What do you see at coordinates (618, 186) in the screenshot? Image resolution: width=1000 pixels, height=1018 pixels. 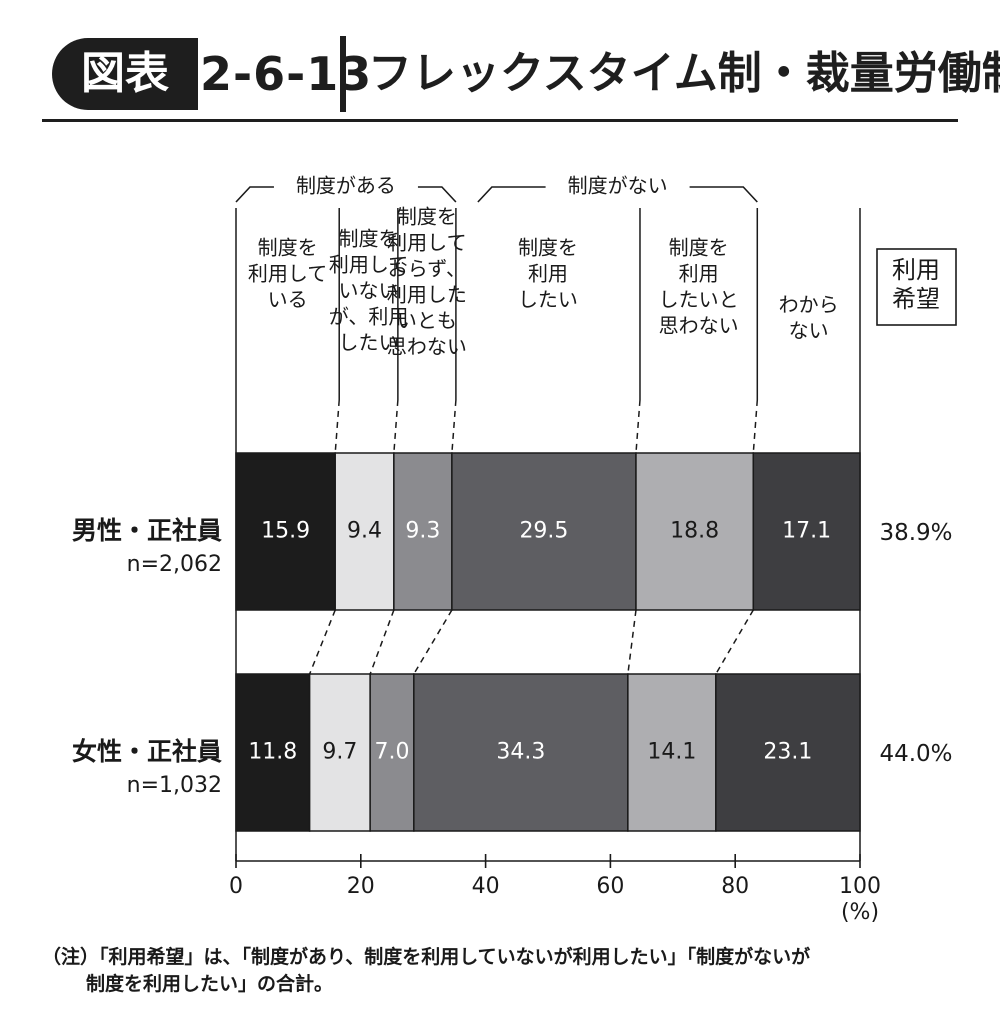 I see `group-without-system-label: 制度がない` at bounding box center [618, 186].